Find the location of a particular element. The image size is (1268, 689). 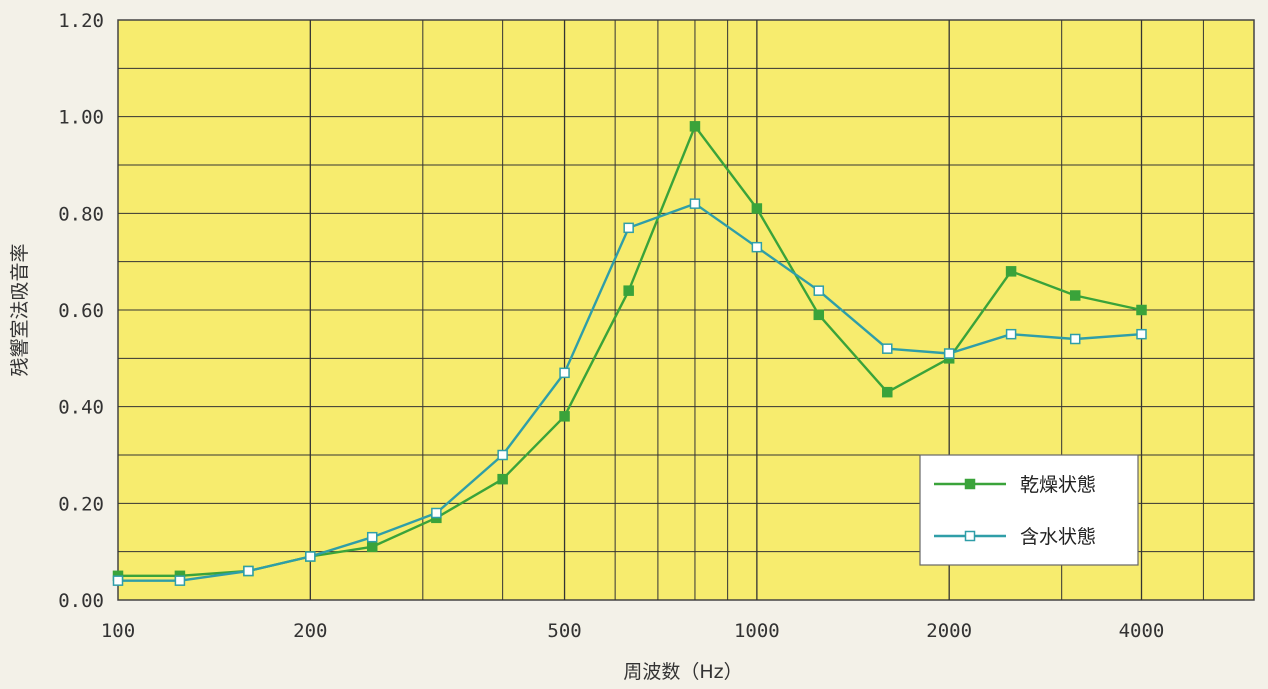

y-tick-label: 1.20 is located at coordinates (81, 21).